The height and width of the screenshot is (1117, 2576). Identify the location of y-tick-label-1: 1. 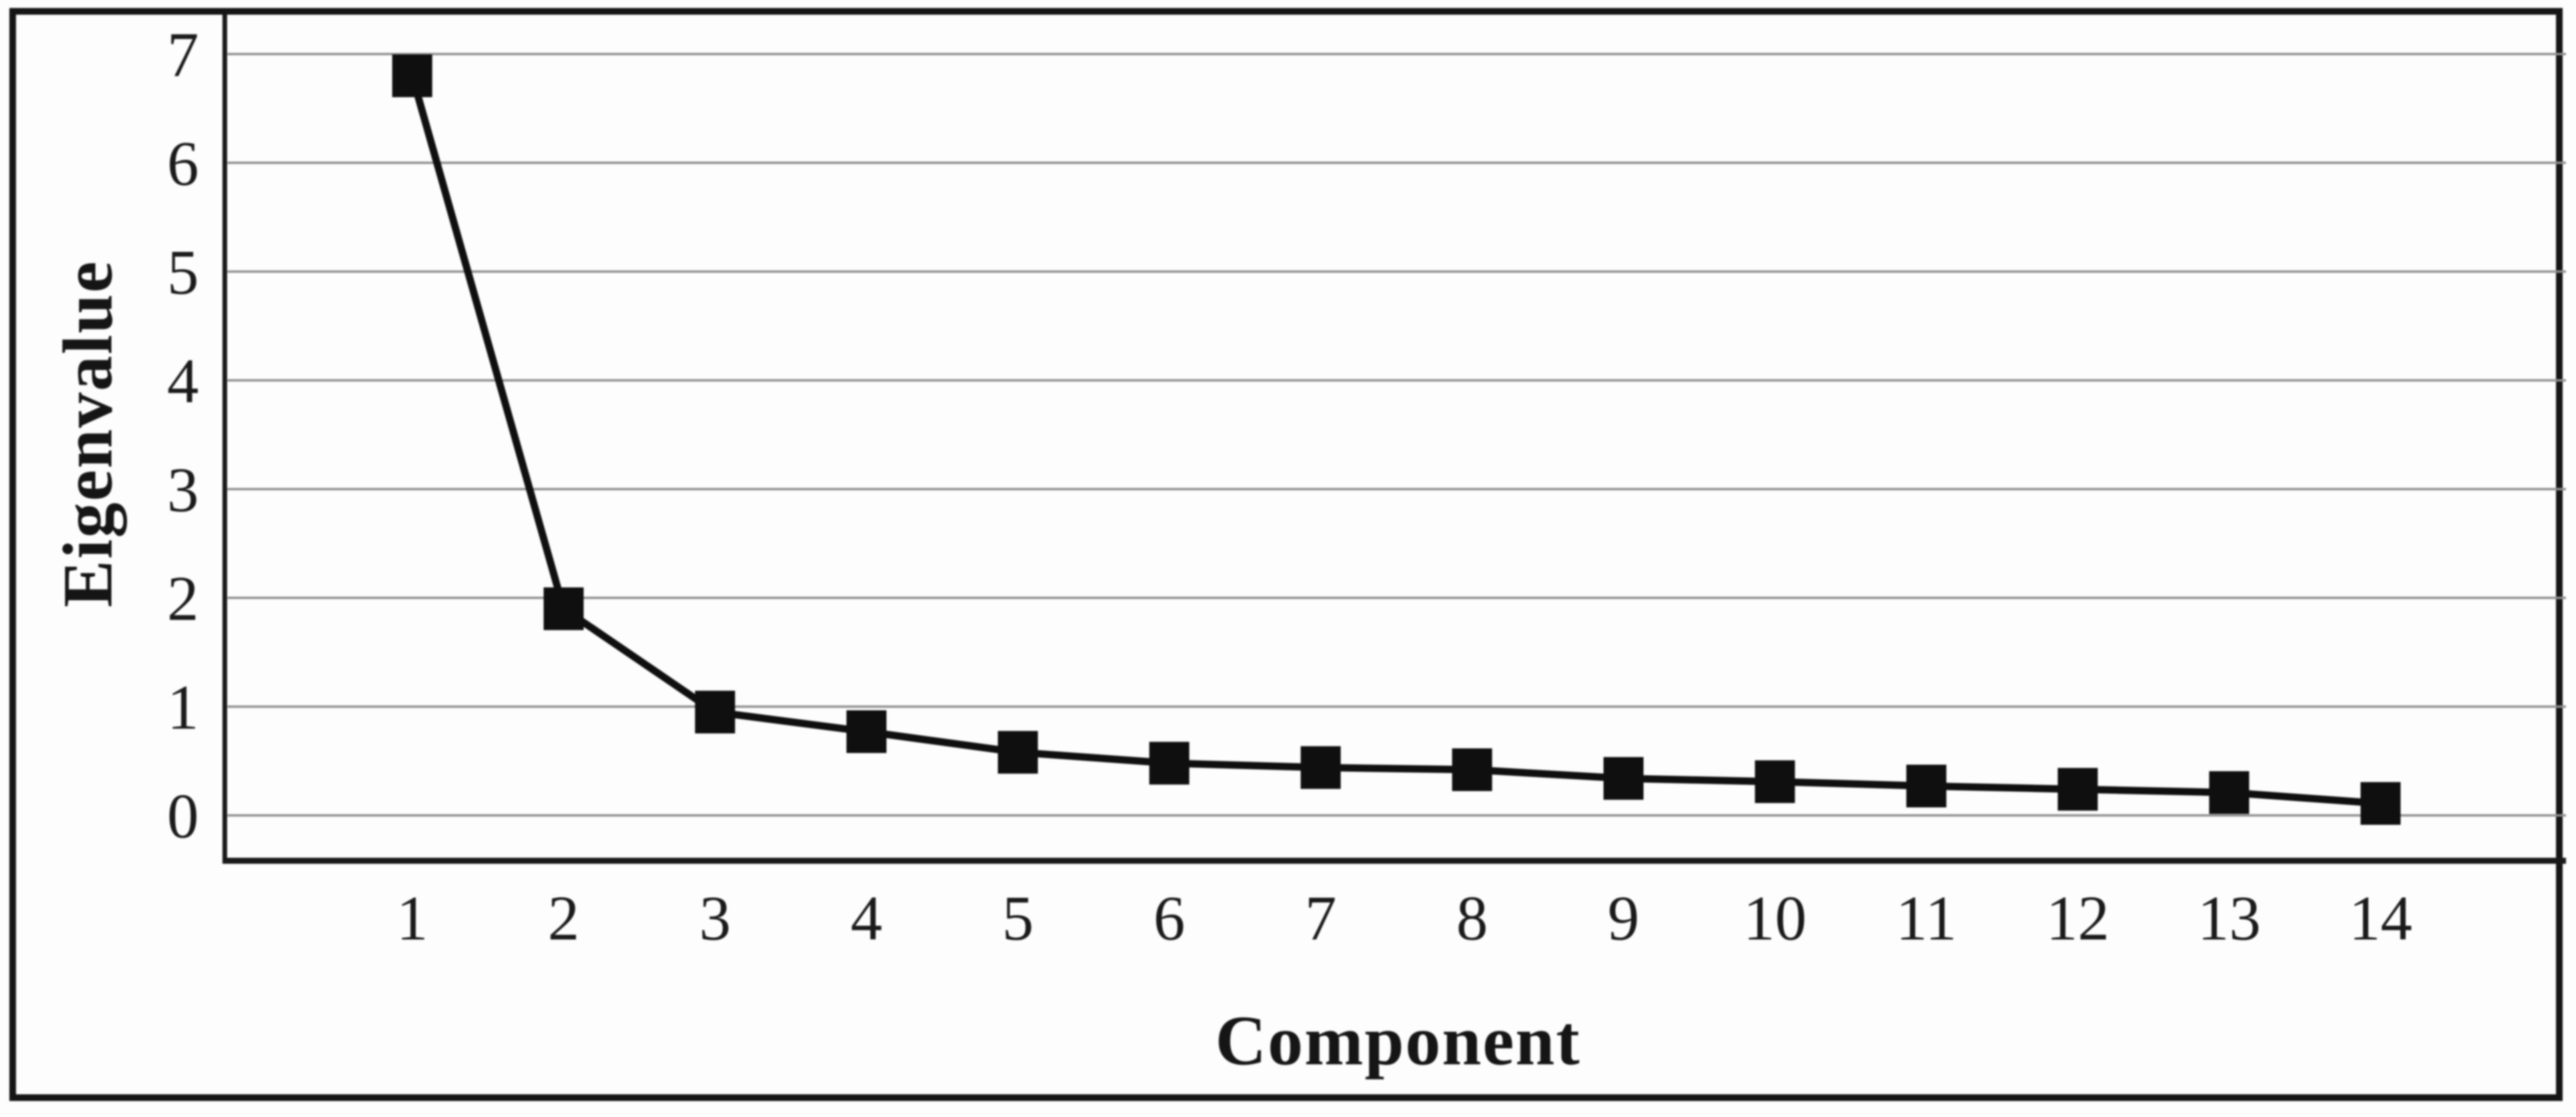
(183, 708).